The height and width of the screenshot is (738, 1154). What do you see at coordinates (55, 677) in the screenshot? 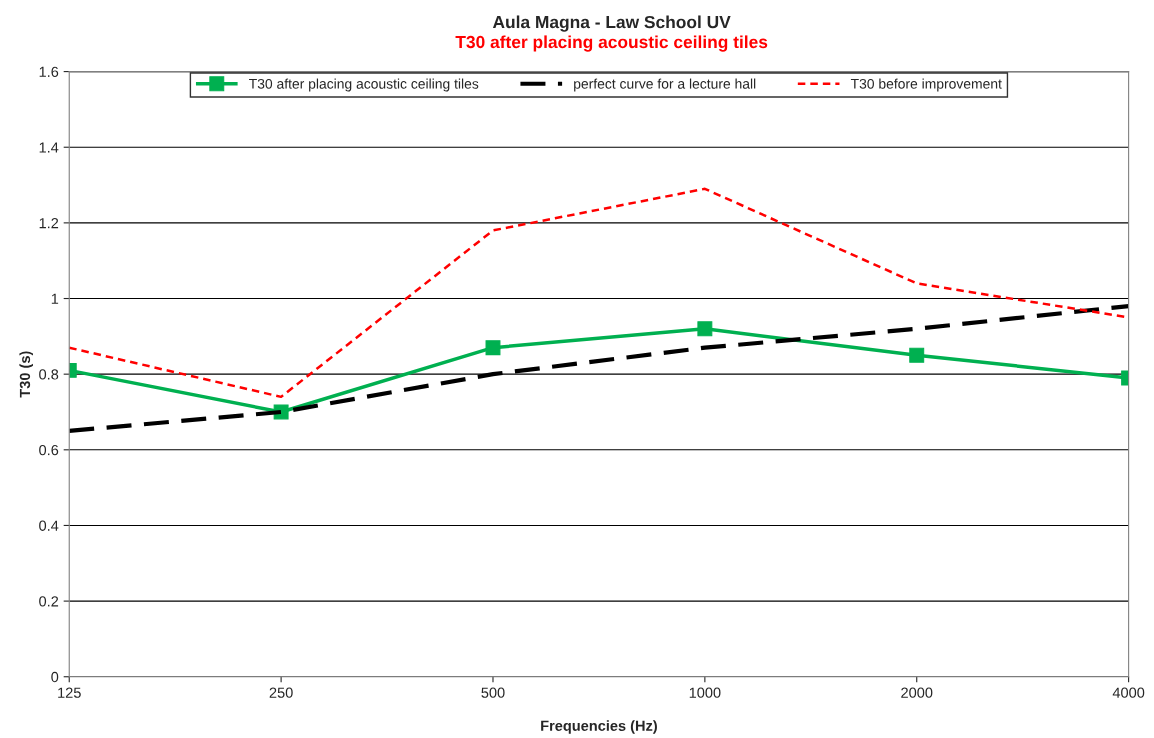
I see `y-tick-label: 0` at bounding box center [55, 677].